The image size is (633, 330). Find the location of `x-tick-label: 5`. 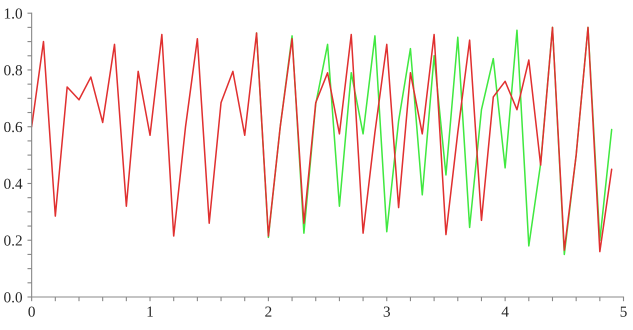

x-tick-label: 5 is located at coordinates (623, 311).